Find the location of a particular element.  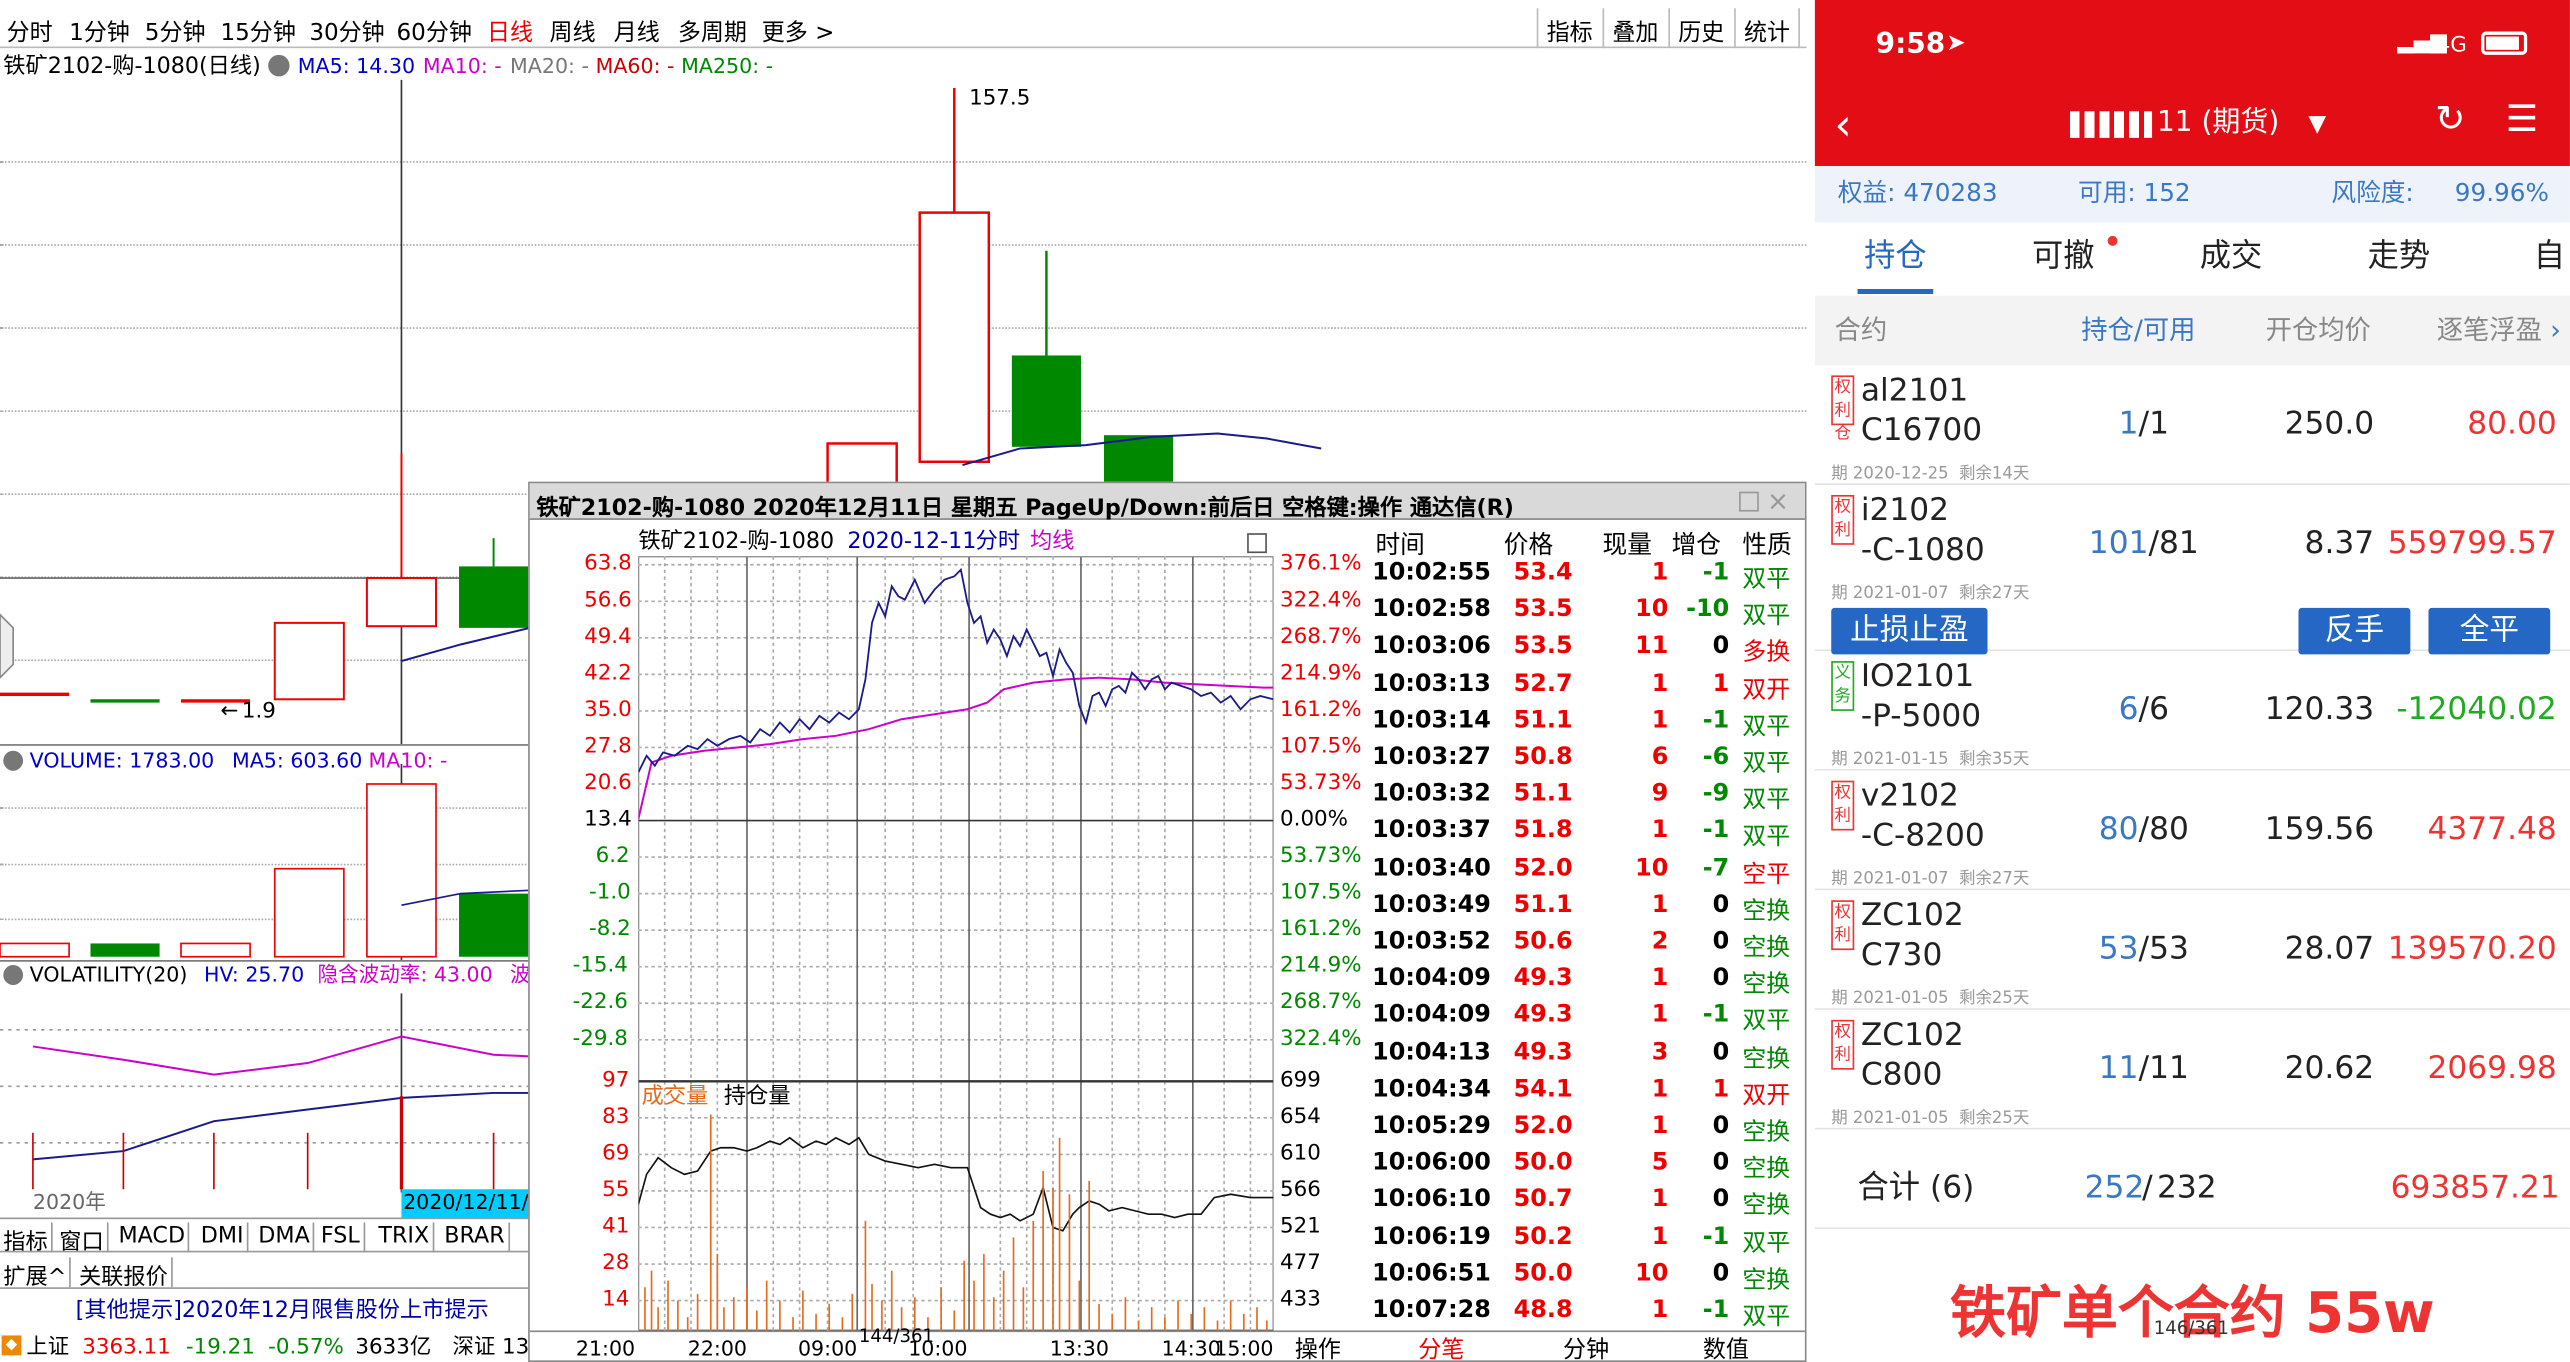

period-1min: 1分钟 is located at coordinates (99, 33).